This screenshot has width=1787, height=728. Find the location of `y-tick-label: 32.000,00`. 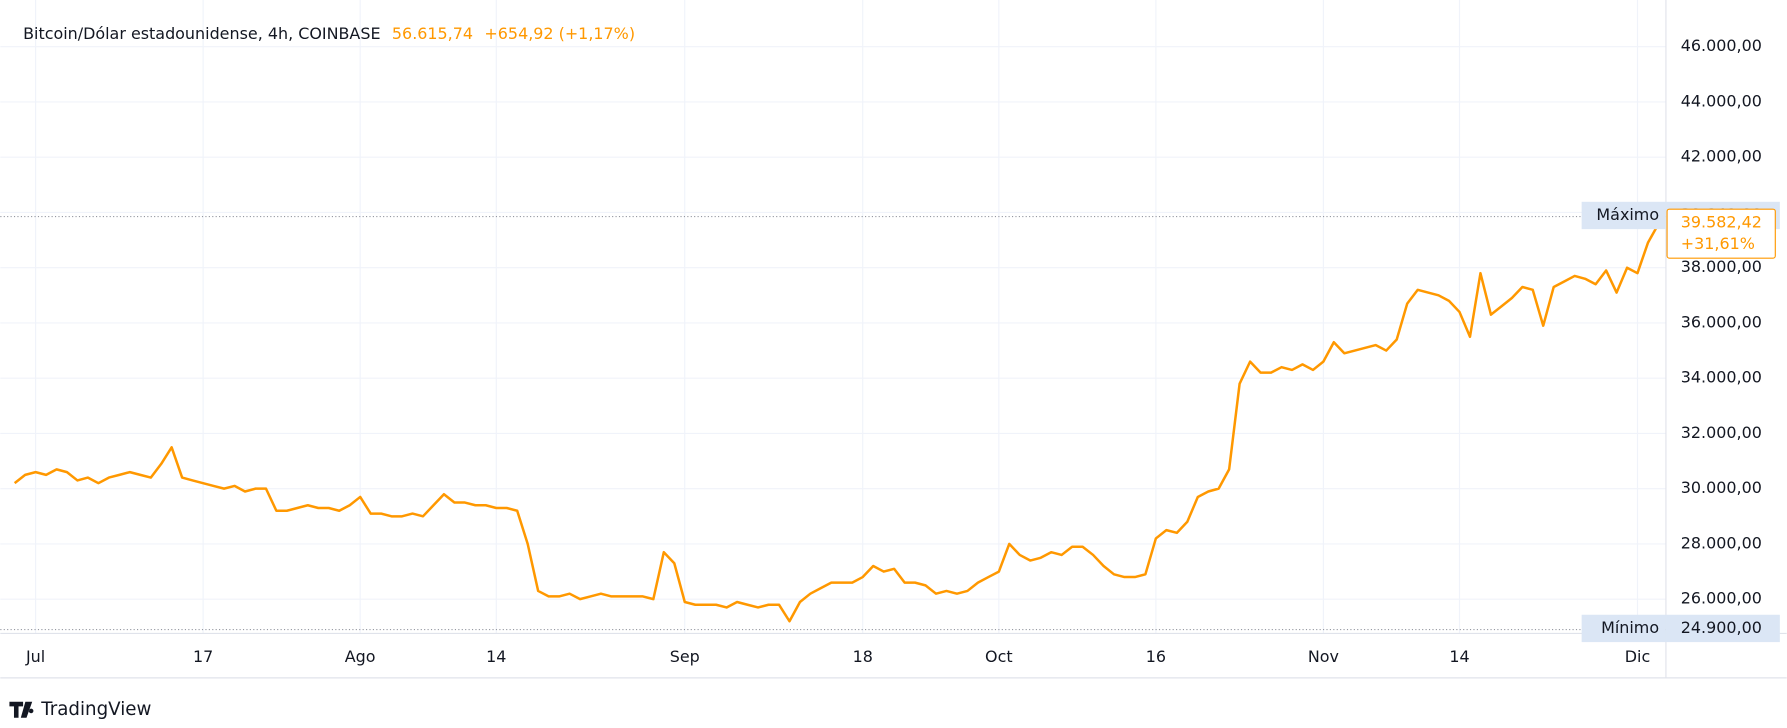

y-tick-label: 32.000,00 is located at coordinates (1721, 432).